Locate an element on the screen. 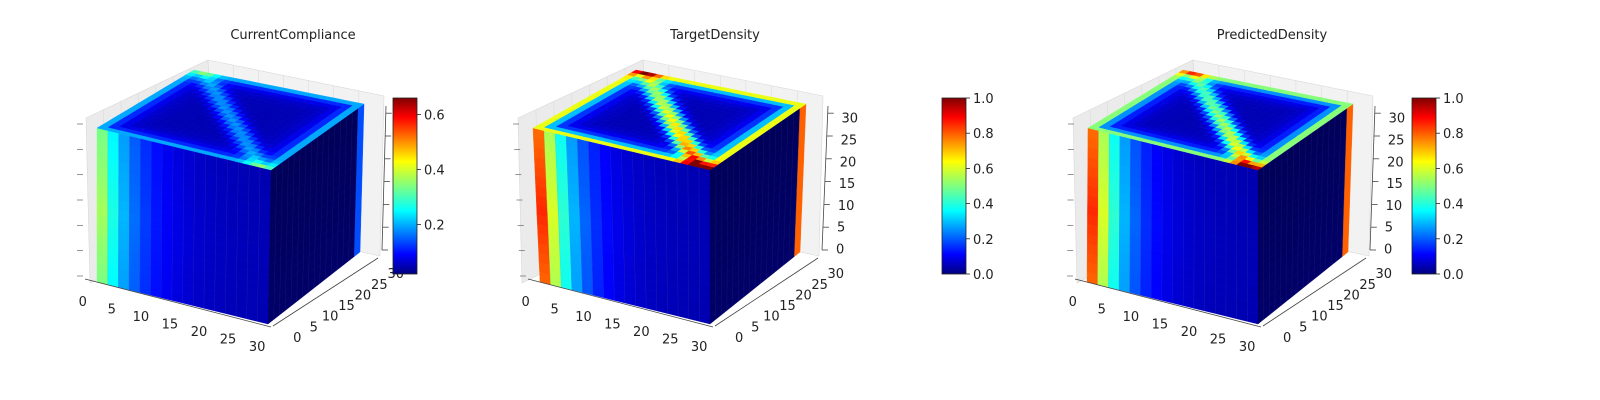  panel-title: CurrentCompliance is located at coordinates (292, 35).